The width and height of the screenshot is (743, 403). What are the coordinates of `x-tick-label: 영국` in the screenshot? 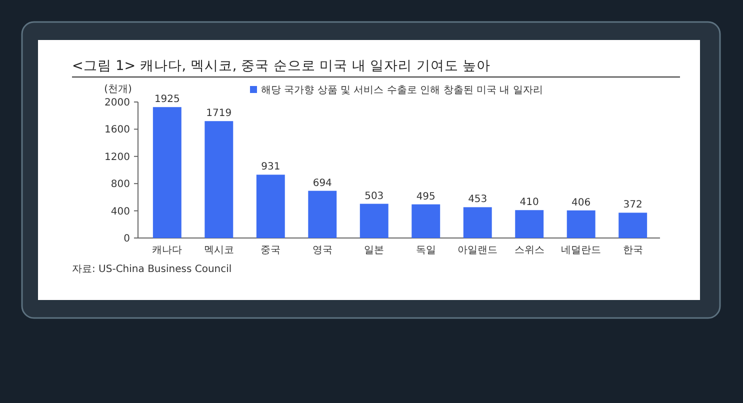 It's located at (322, 250).